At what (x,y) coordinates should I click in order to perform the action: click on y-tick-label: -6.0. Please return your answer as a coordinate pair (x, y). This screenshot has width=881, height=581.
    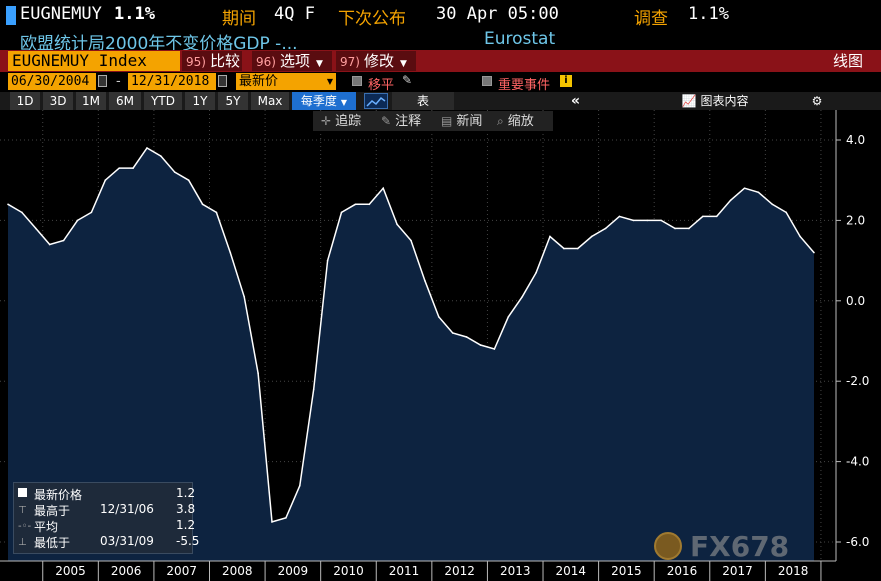
    Looking at the image, I should click on (857, 542).